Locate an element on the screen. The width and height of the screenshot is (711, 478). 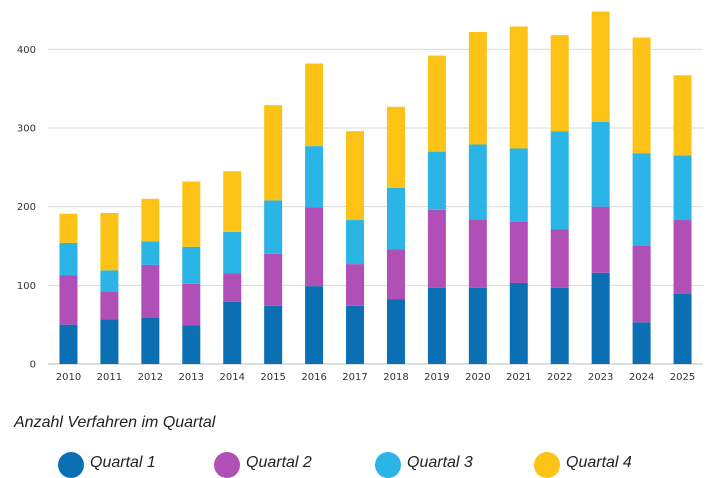
legend-label-quartal-4: Quartal 4 is located at coordinates (599, 462).